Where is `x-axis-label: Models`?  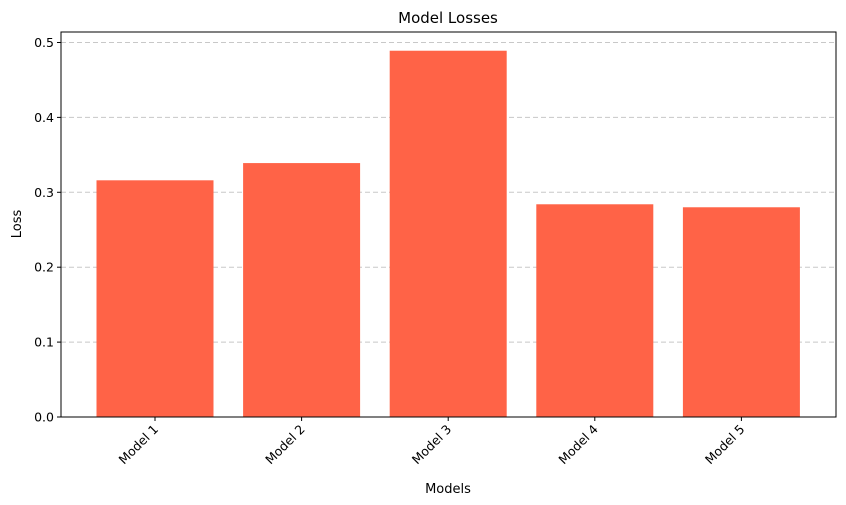 x-axis-label: Models is located at coordinates (448, 489).